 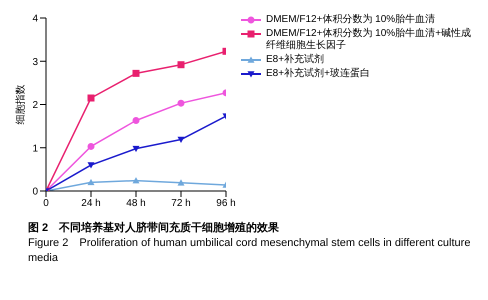 What do you see at coordinates (20, 104) in the screenshot?
I see `y-axis-title: 细胞指数` at bounding box center [20, 104].